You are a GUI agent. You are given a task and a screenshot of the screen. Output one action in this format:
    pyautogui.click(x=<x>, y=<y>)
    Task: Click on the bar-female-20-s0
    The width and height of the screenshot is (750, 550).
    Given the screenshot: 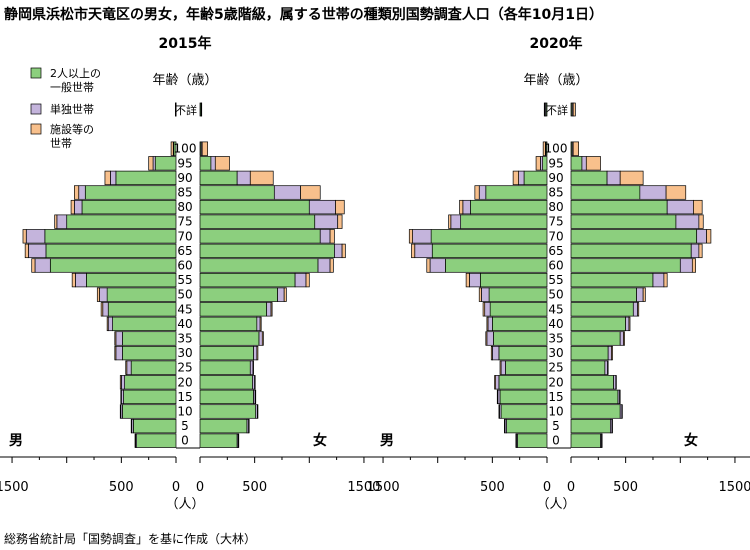 What is the action you would take?
    pyautogui.click(x=592, y=382)
    